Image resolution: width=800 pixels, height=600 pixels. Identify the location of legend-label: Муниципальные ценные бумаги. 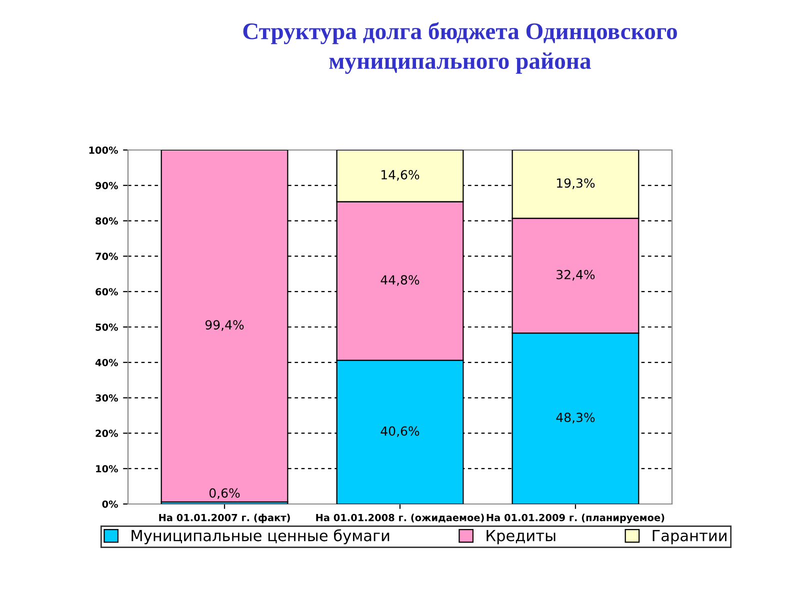
(261, 536).